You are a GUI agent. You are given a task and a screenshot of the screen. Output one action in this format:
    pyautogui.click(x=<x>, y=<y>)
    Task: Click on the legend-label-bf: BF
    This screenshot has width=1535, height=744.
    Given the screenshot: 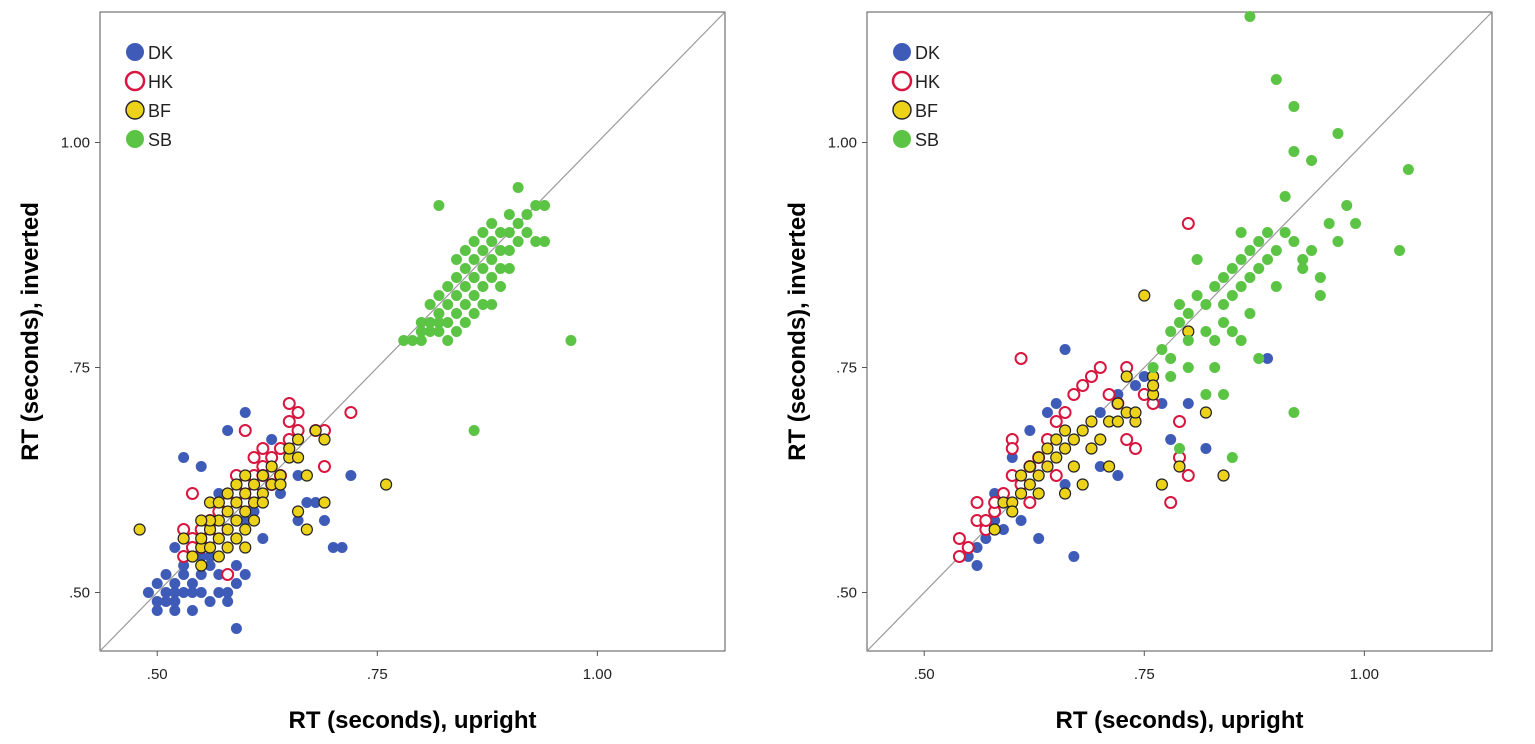 What is the action you would take?
    pyautogui.click(x=926, y=111)
    